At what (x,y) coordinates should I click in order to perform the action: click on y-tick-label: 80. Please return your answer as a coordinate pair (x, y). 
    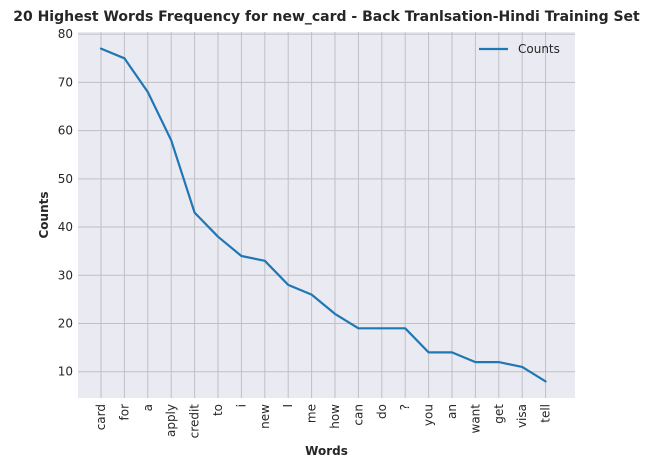
    Looking at the image, I should click on (65, 34).